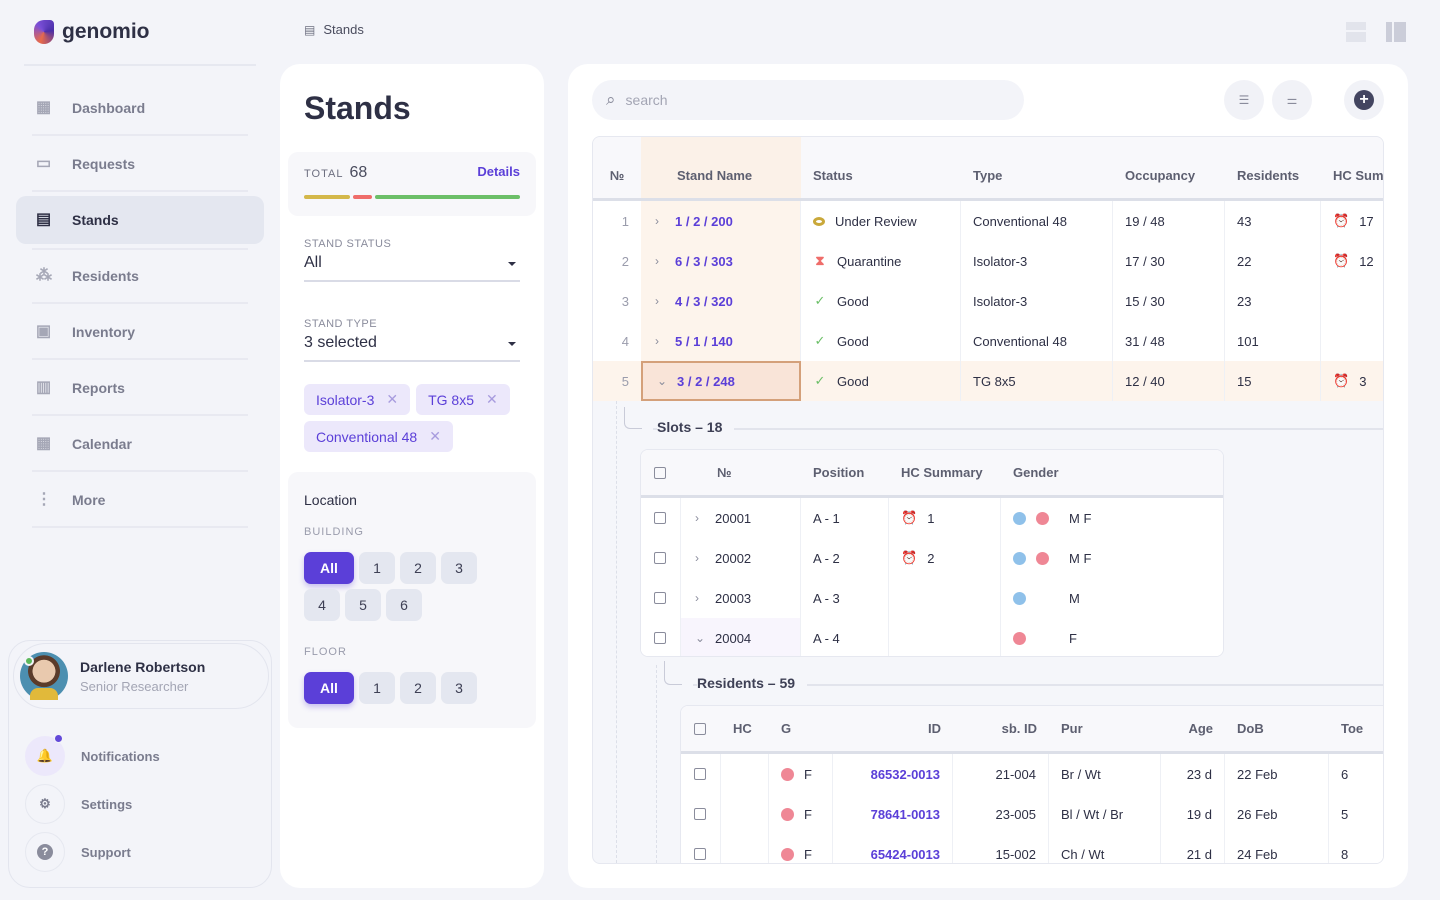 The image size is (1440, 900). What do you see at coordinates (704, 261) in the screenshot?
I see `stand-name-link: 6 / 3 / 303` at bounding box center [704, 261].